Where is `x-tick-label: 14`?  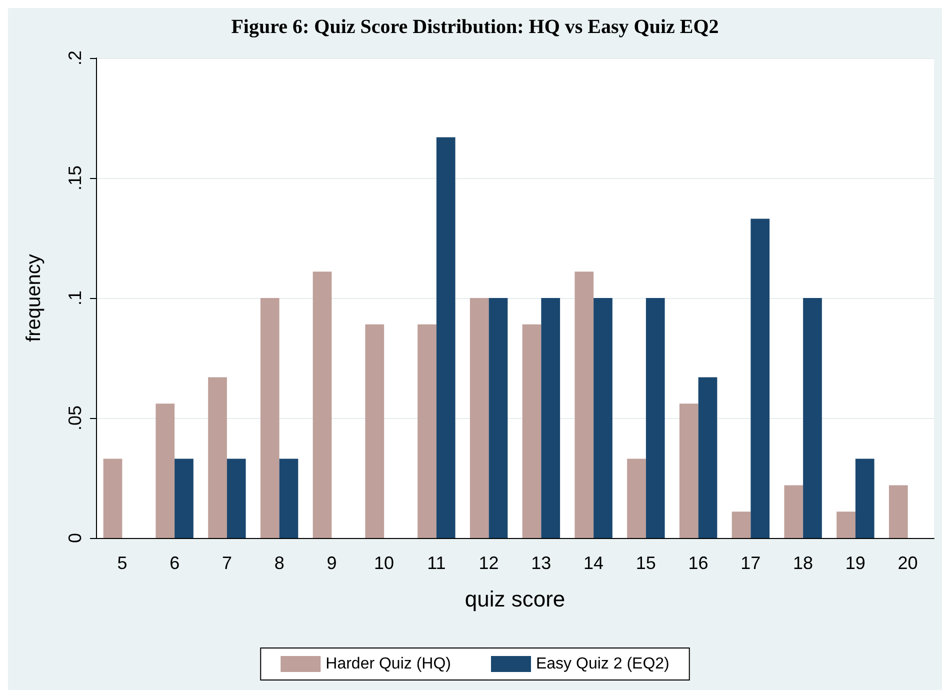
x-tick-label: 14 is located at coordinates (594, 563).